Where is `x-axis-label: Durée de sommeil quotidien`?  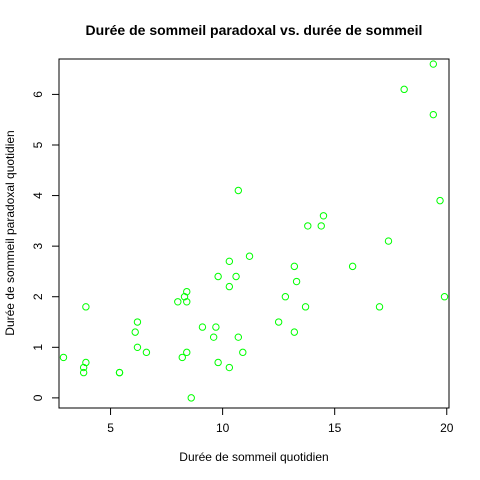
x-axis-label: Durée de sommeil quotidien is located at coordinates (253, 457).